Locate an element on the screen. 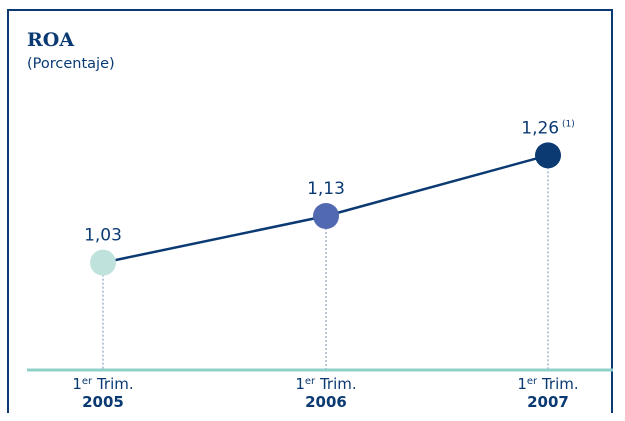  x-tick-year: 2005 is located at coordinates (103, 402).